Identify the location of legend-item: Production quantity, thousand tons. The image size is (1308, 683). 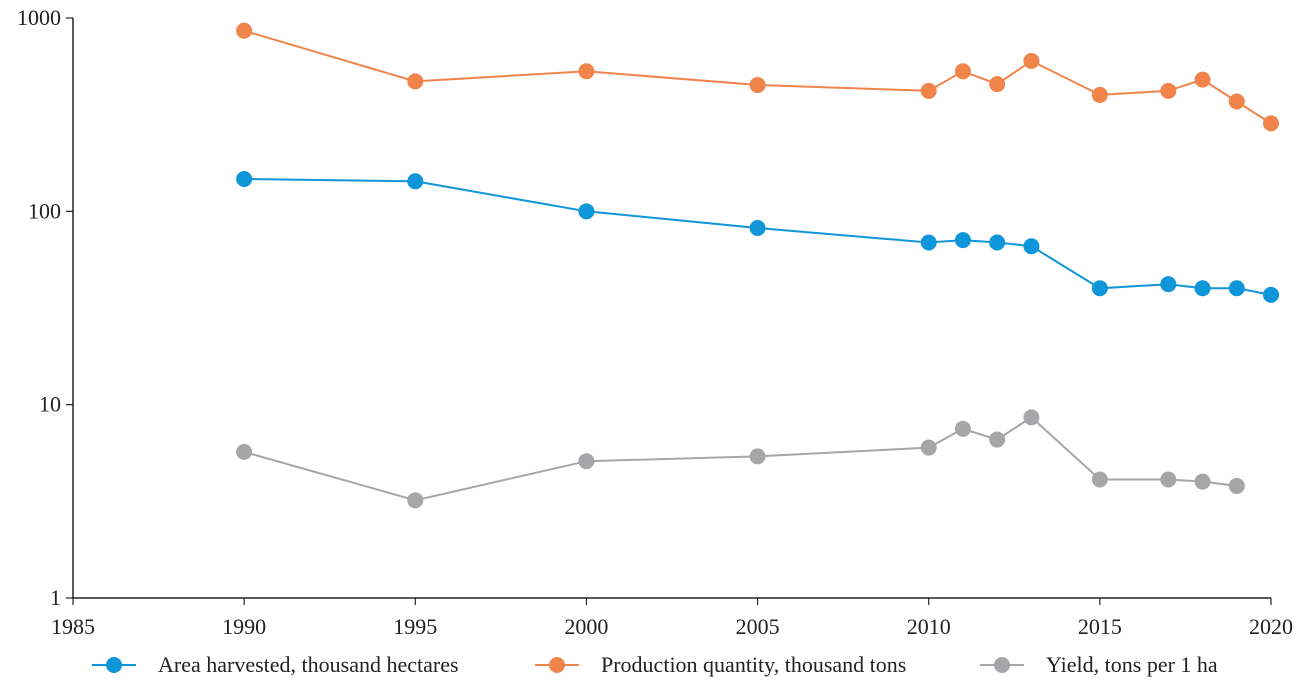
(720, 664).